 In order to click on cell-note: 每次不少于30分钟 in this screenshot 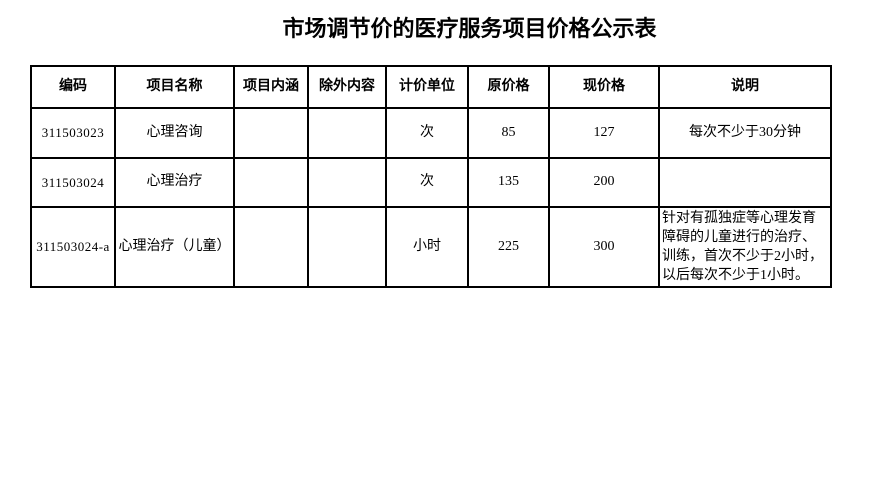, I will do `click(745, 133)`.